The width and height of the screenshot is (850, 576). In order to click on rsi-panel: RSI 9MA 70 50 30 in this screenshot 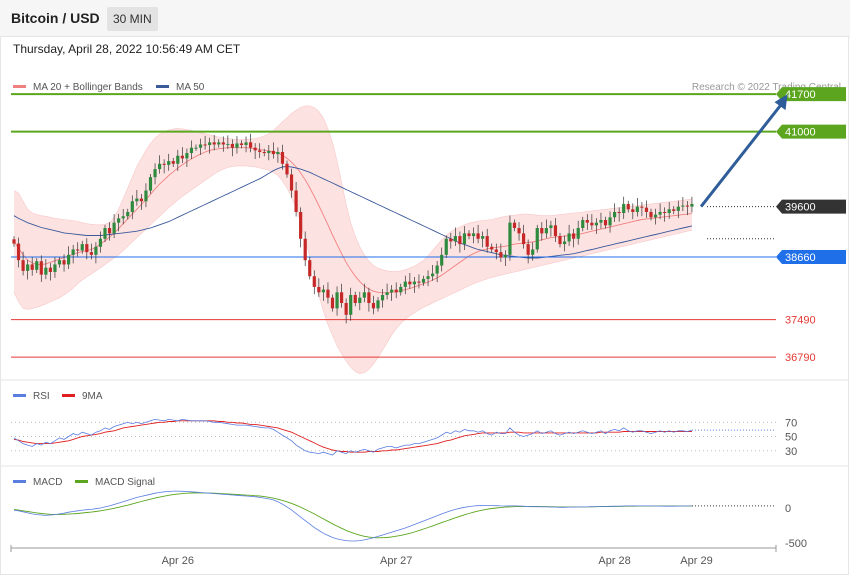, I will do `click(404, 424)`.